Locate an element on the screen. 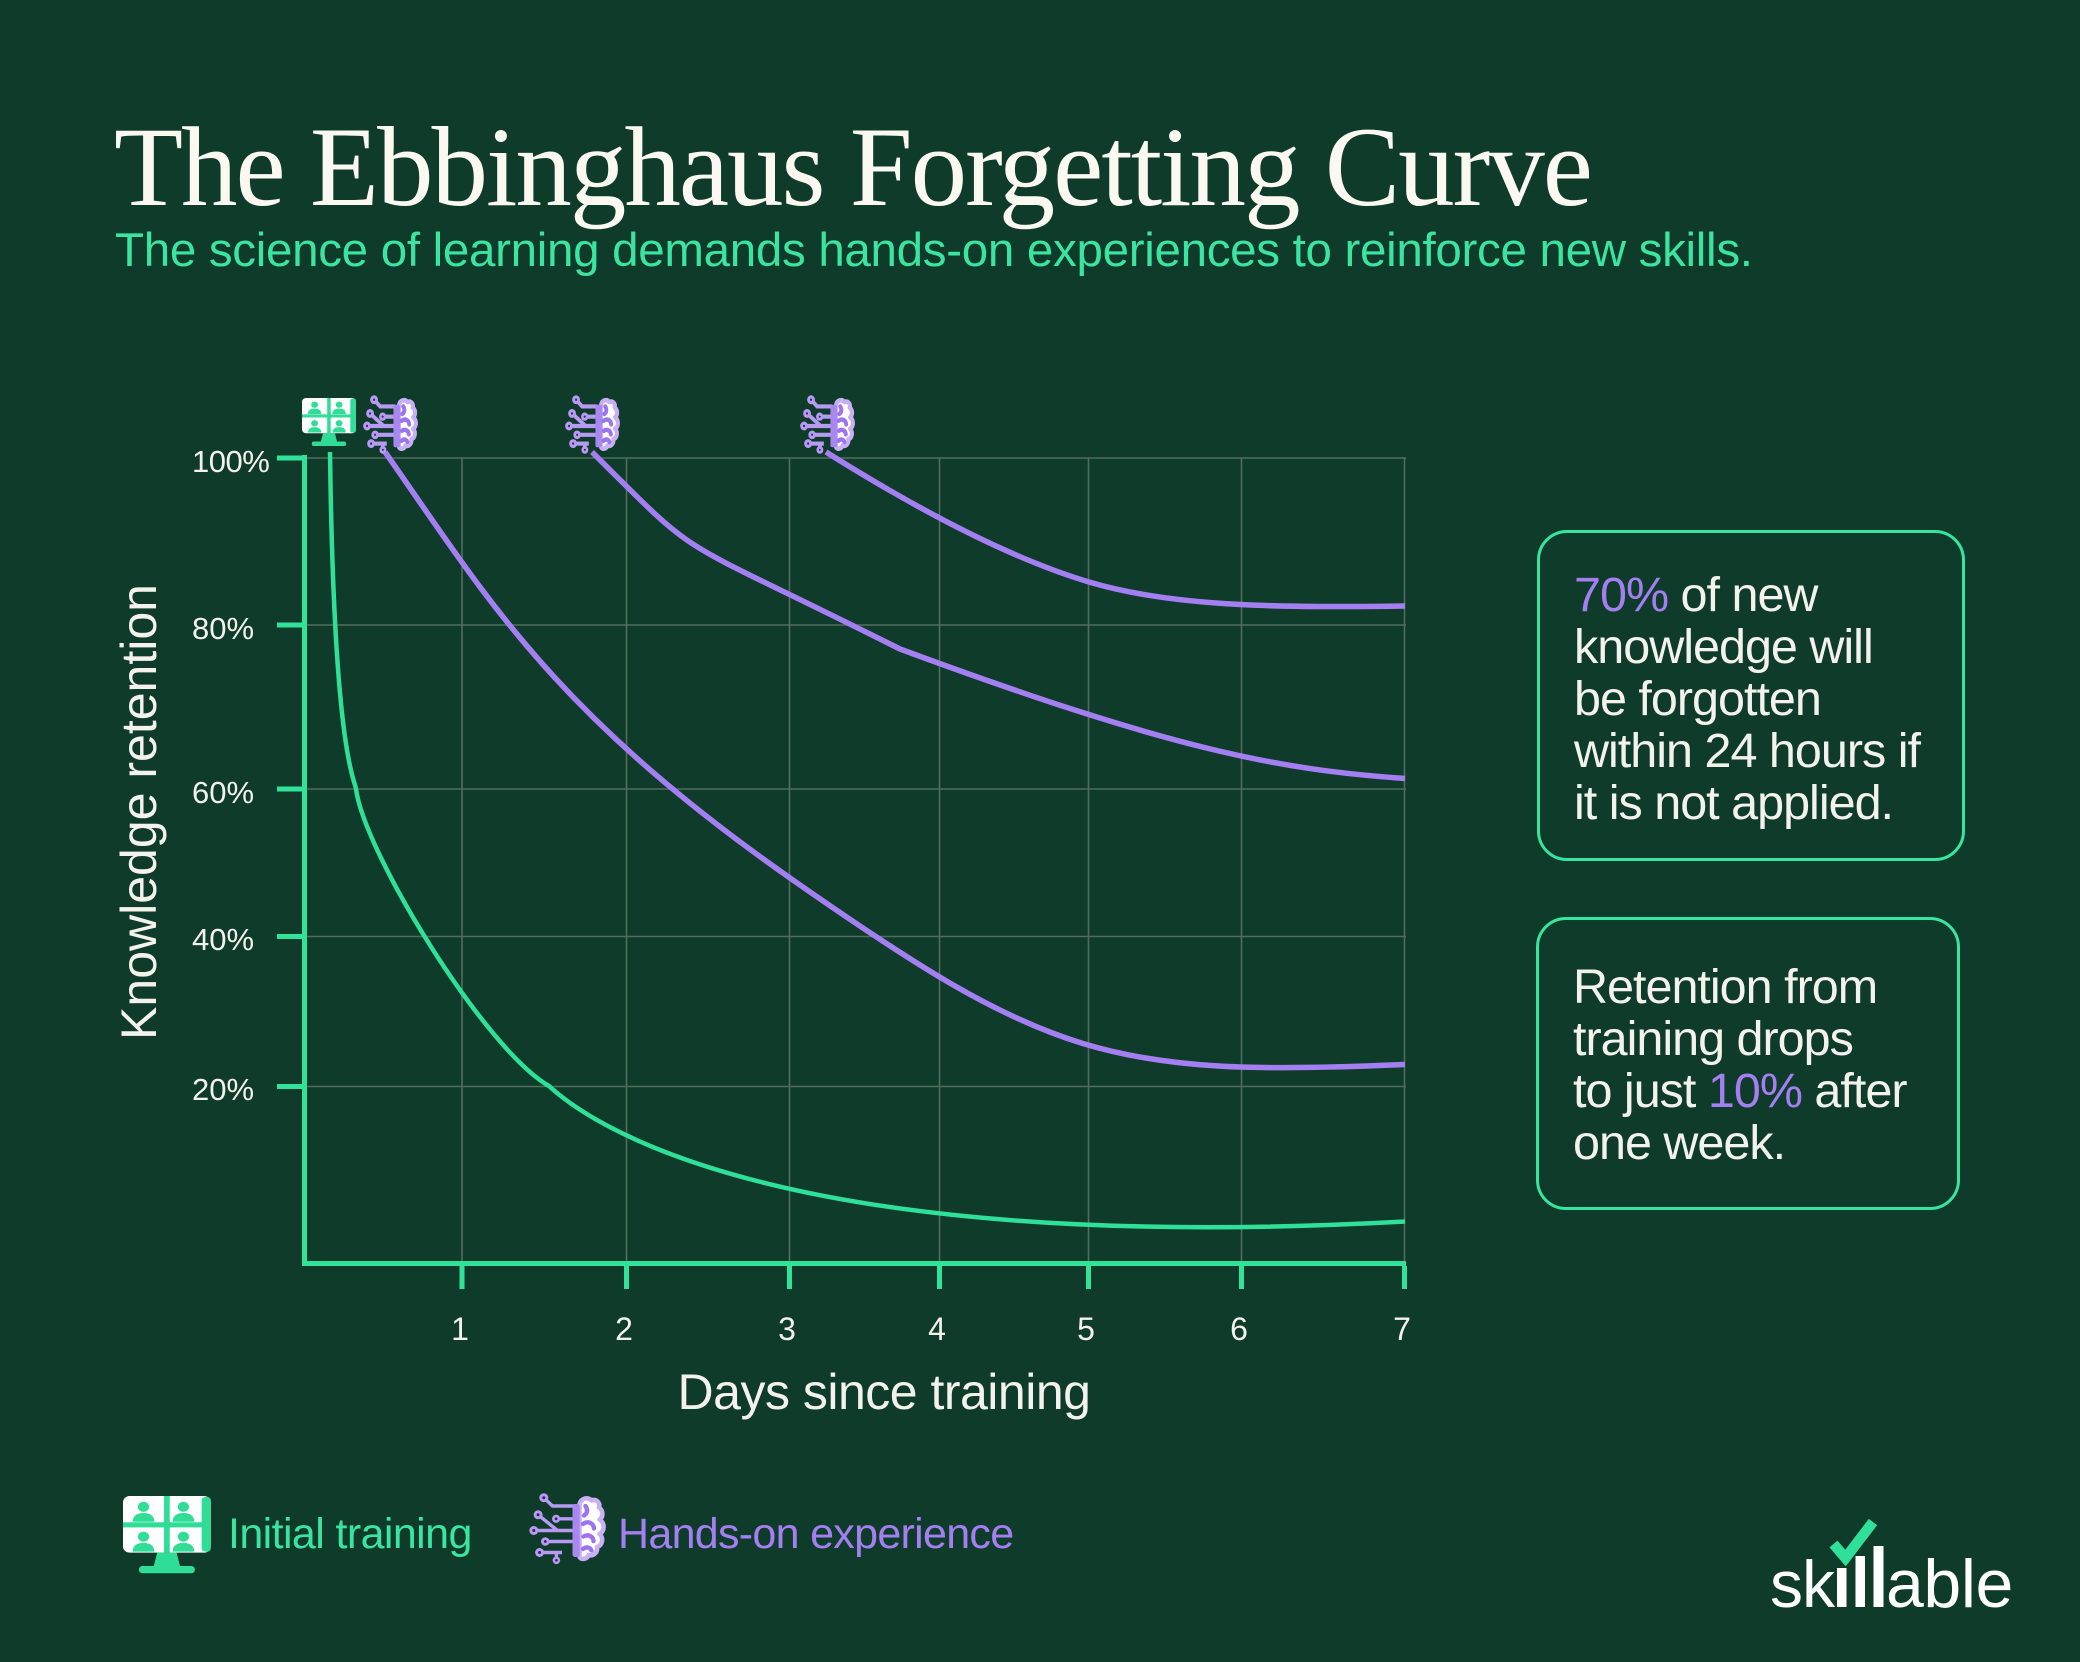 The image size is (2080, 1662). svg-text: sk is located at coordinates (1803, 1584).